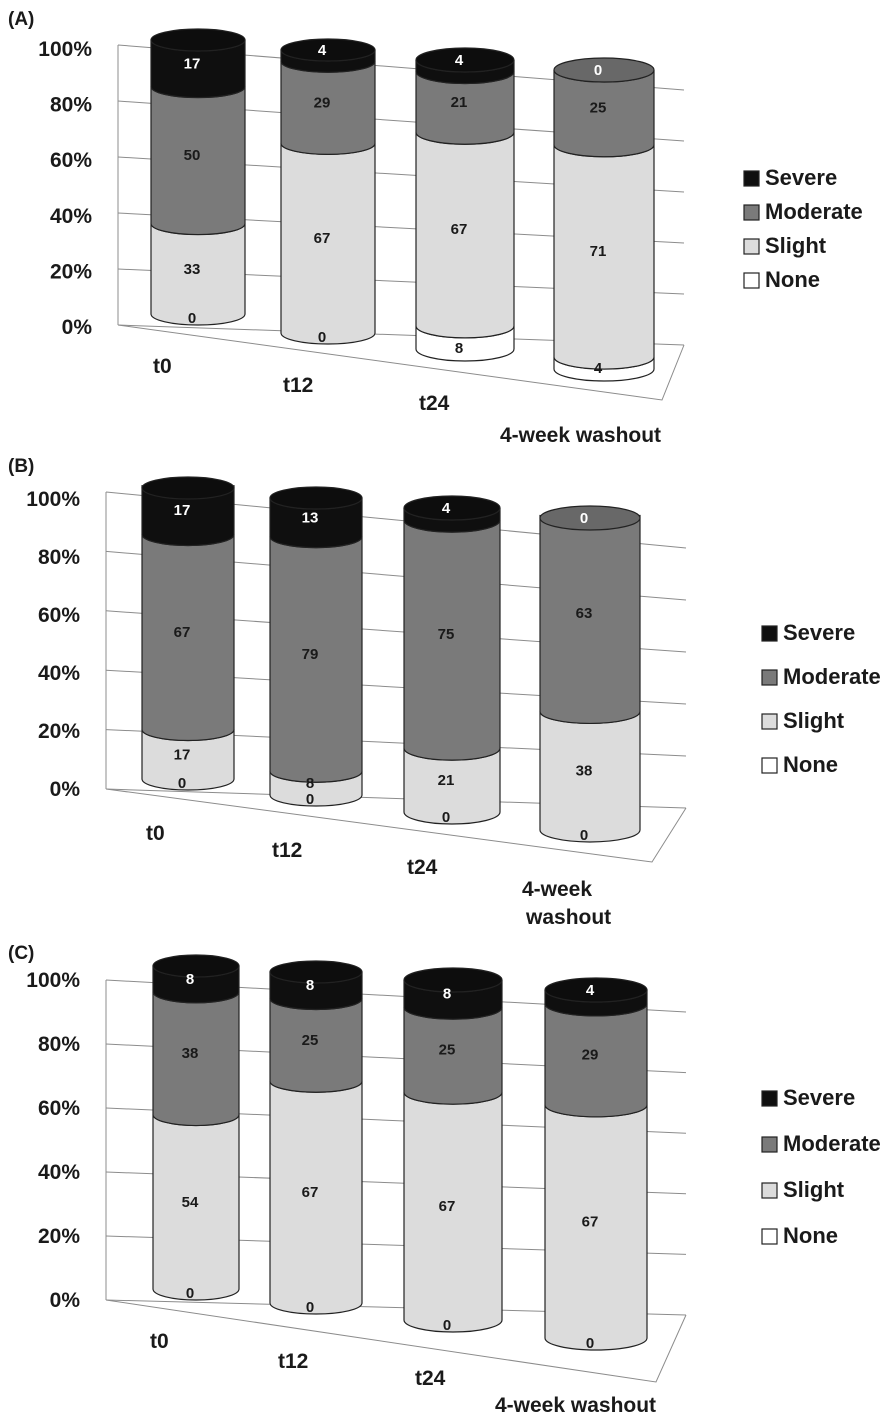  What do you see at coordinates (453, 1150) in the screenshot?
I see `bar-t24: 0 67 25 8` at bounding box center [453, 1150].